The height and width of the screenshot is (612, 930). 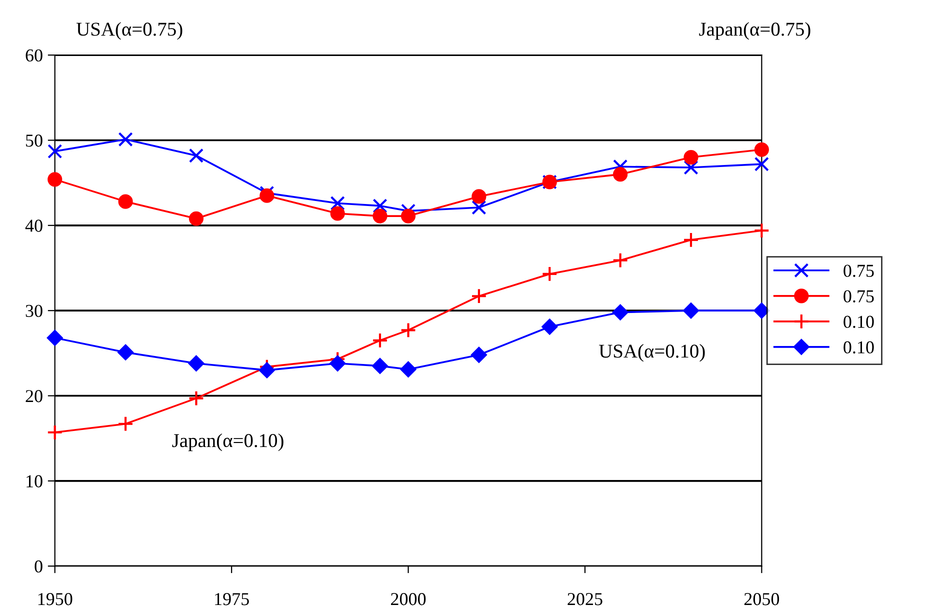 What do you see at coordinates (754, 31) in the screenshot?
I see `text: Japan(α=0.75)` at bounding box center [754, 31].